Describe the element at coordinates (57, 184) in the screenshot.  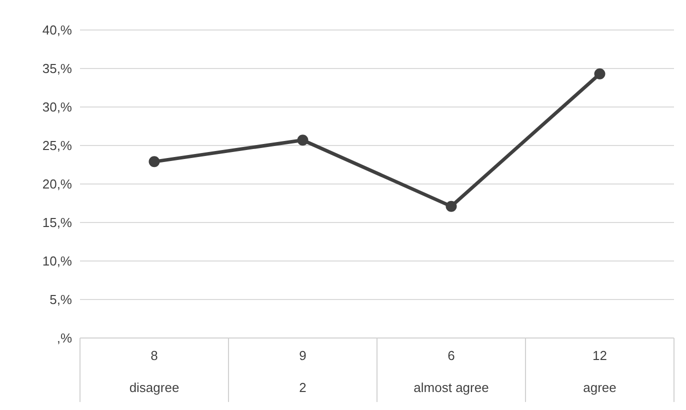
I see `y-tick-label: 20,%` at that location.